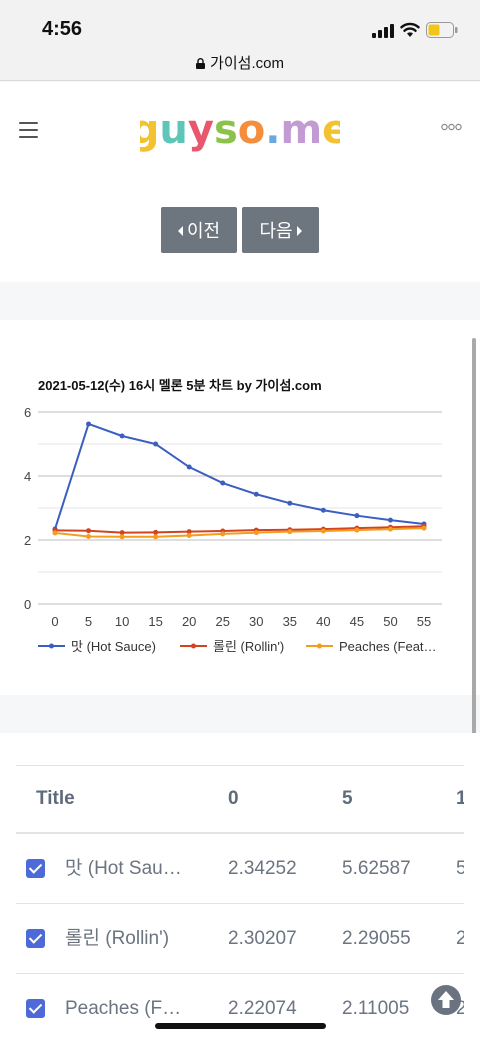 The width and height of the screenshot is (480, 1039). Describe the element at coordinates (180, 385) in the screenshot. I see `chart-title: 2021-05-12(수) 16시 멜론 5분 차트 by 가이섬.com` at that location.